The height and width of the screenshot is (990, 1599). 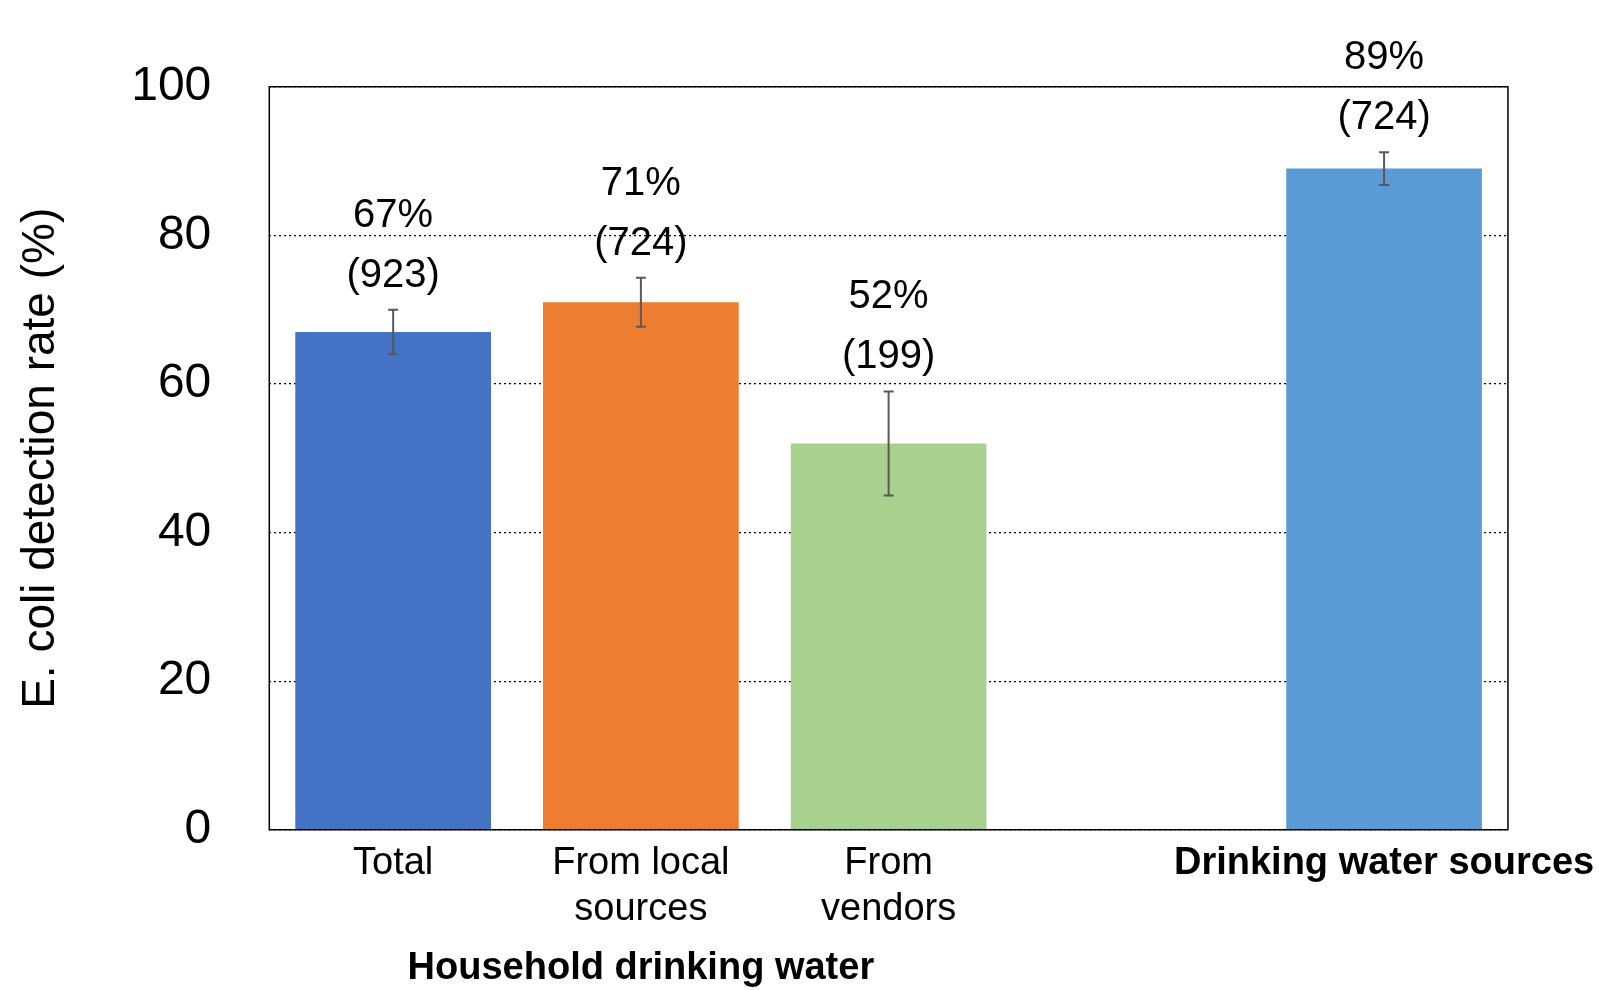 What do you see at coordinates (641, 884) in the screenshot?
I see `x-tick-label: From local sources` at bounding box center [641, 884].